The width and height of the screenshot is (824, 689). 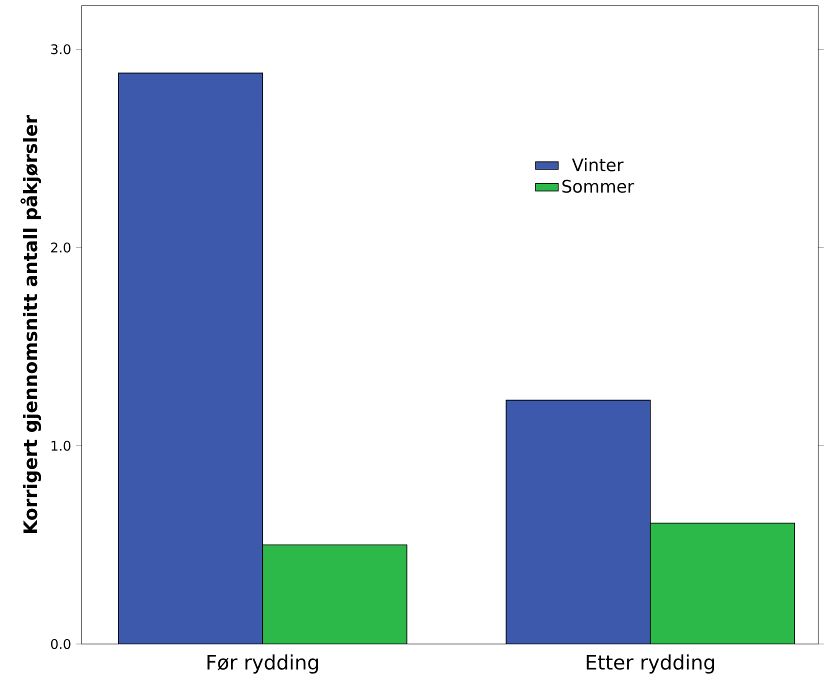 What do you see at coordinates (60, 247) in the screenshot?
I see `y-tick-label: 2.0` at bounding box center [60, 247].